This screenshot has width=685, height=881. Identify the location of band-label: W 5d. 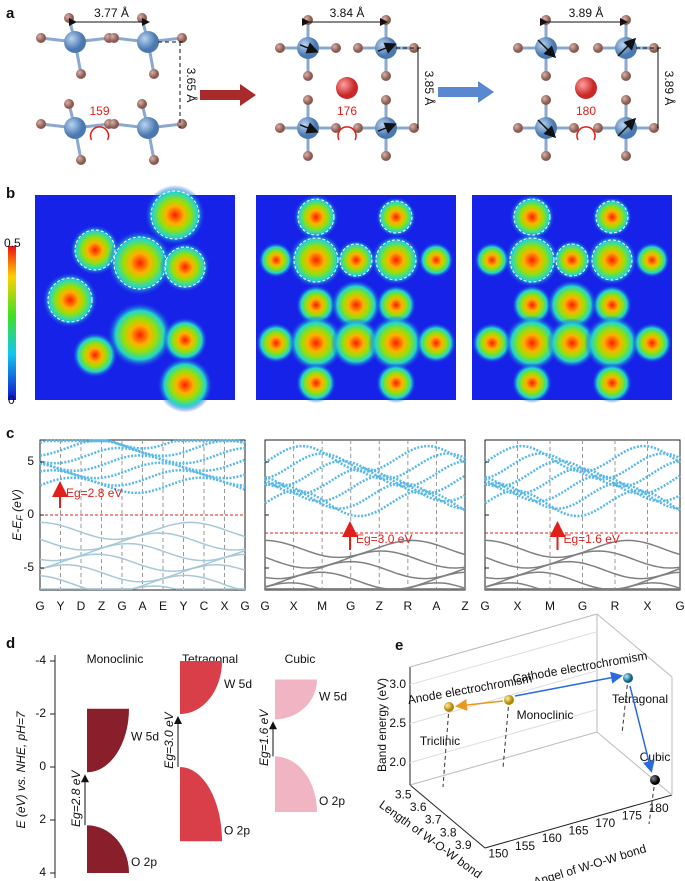
(333, 697).